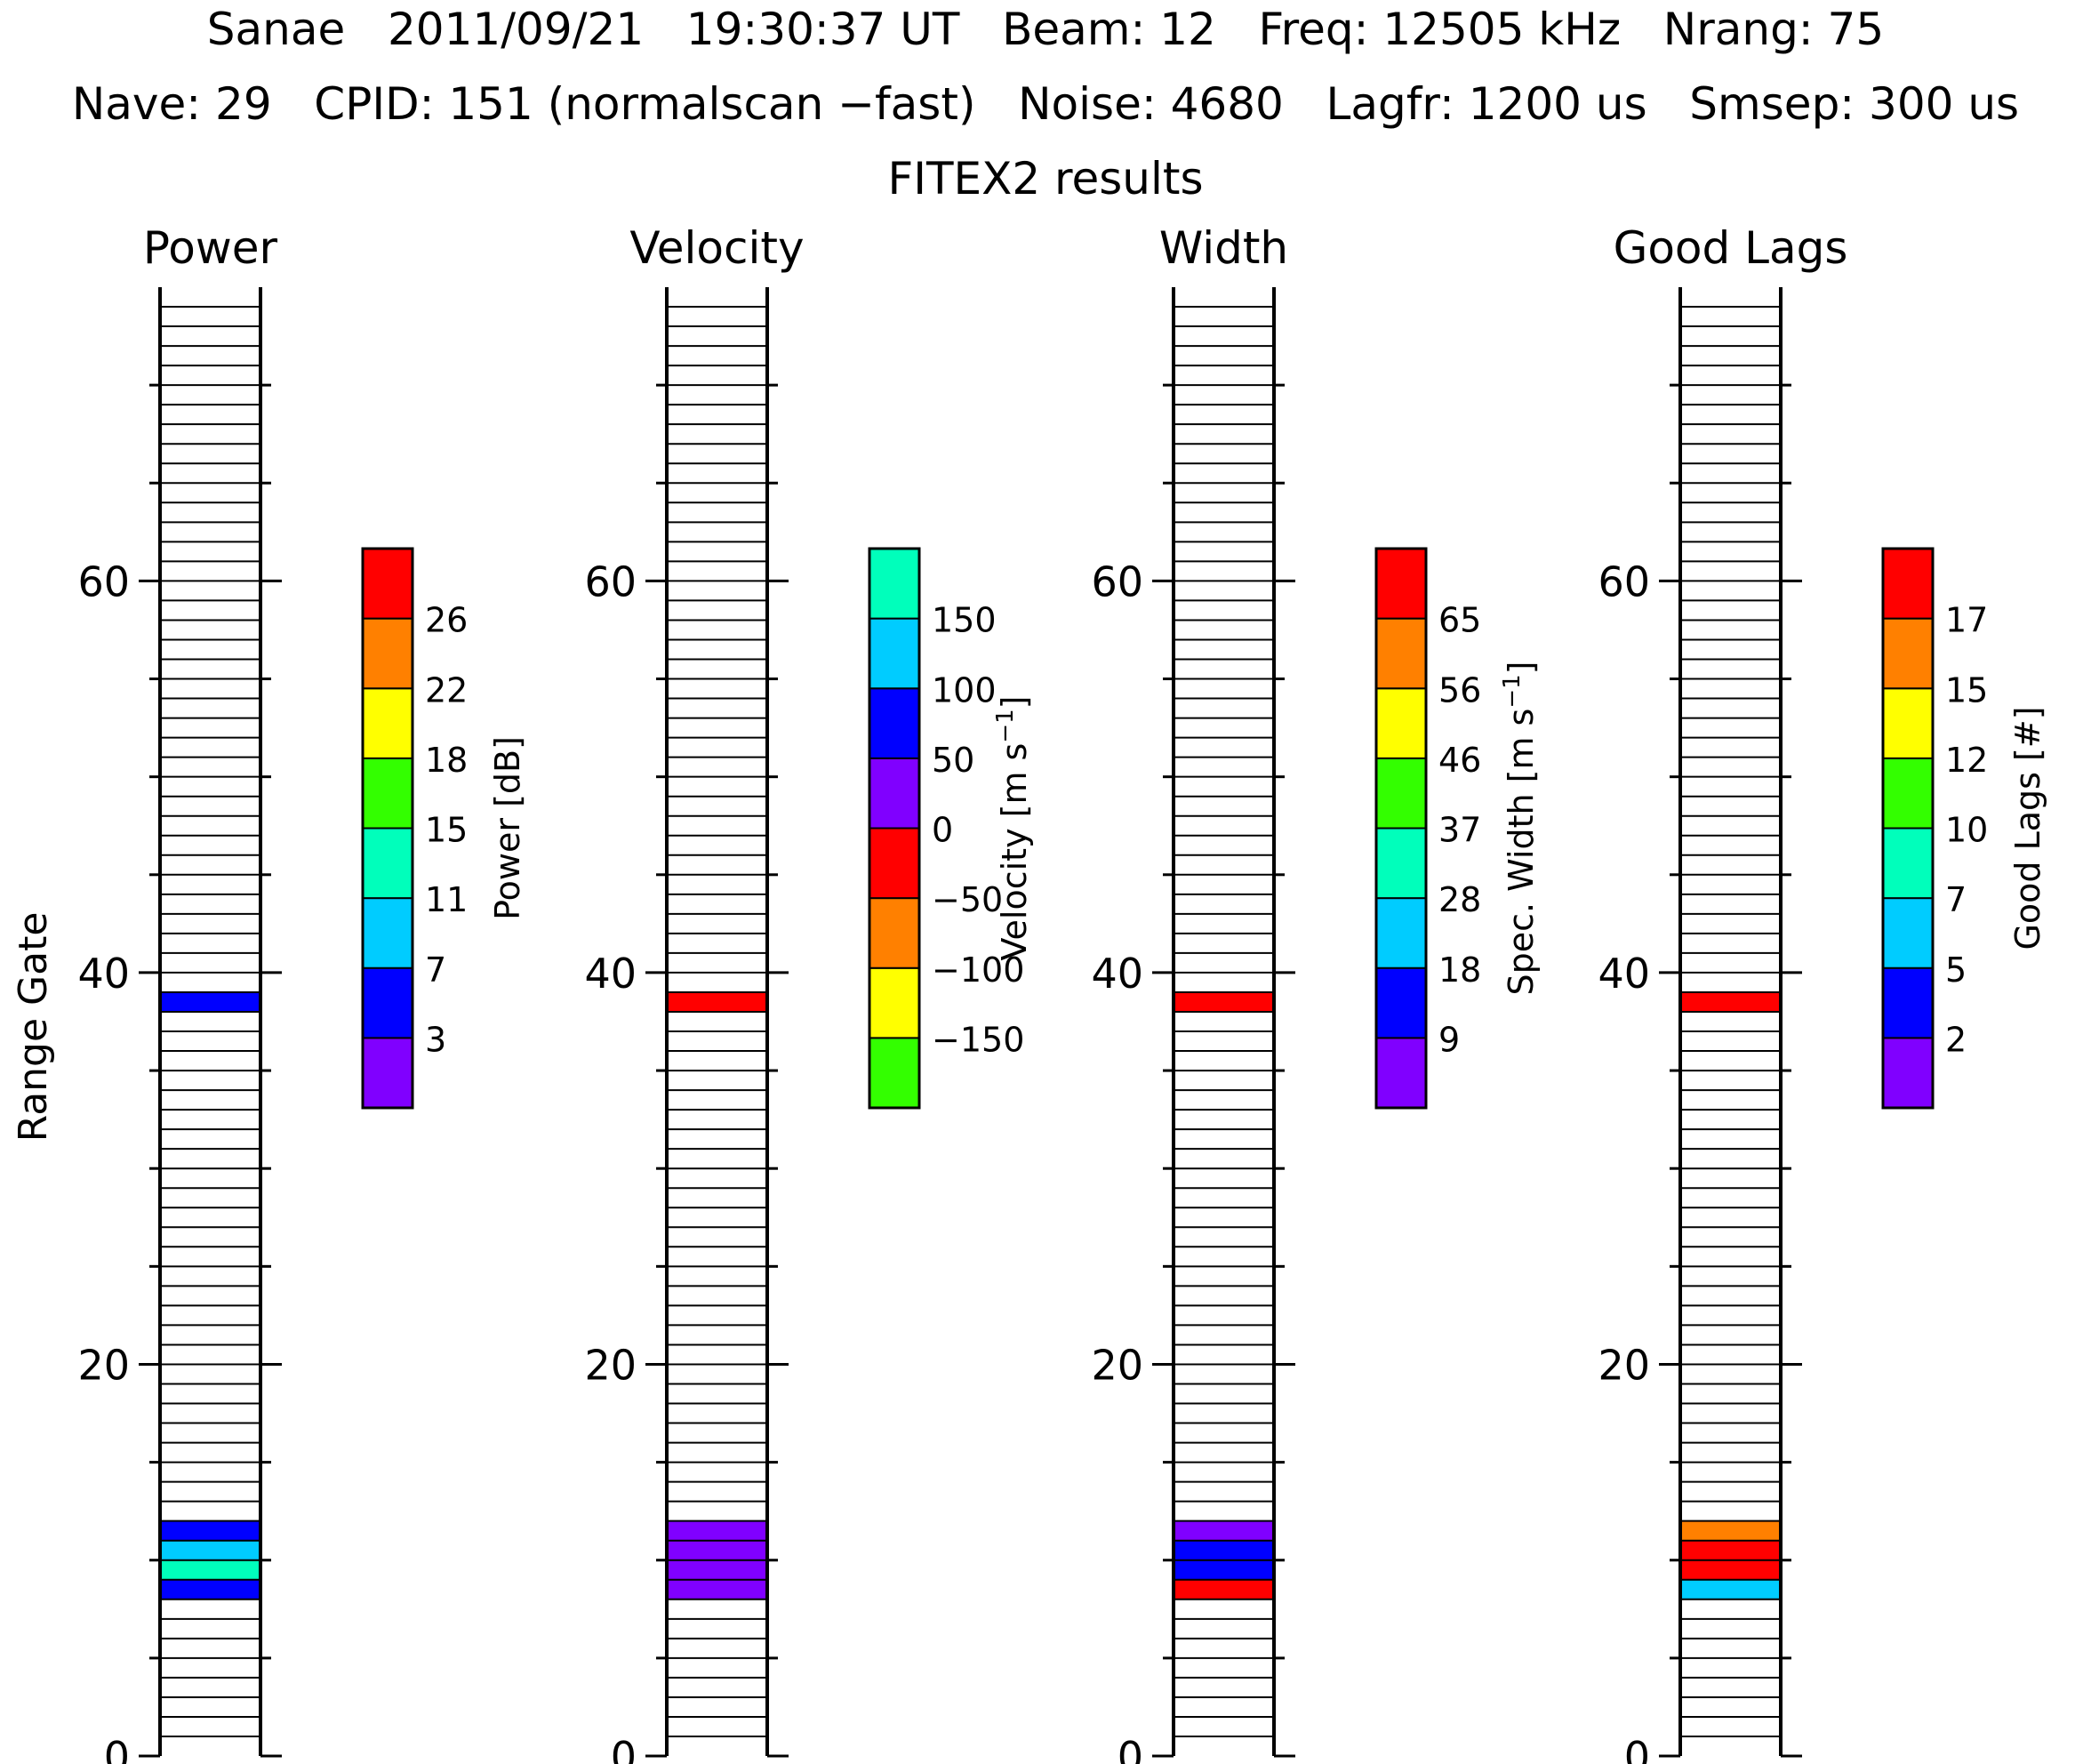 The height and width of the screenshot is (1764, 2091). Describe the element at coordinates (1966, 761) in the screenshot. I see `colorbar-tick-label: 12` at that location.